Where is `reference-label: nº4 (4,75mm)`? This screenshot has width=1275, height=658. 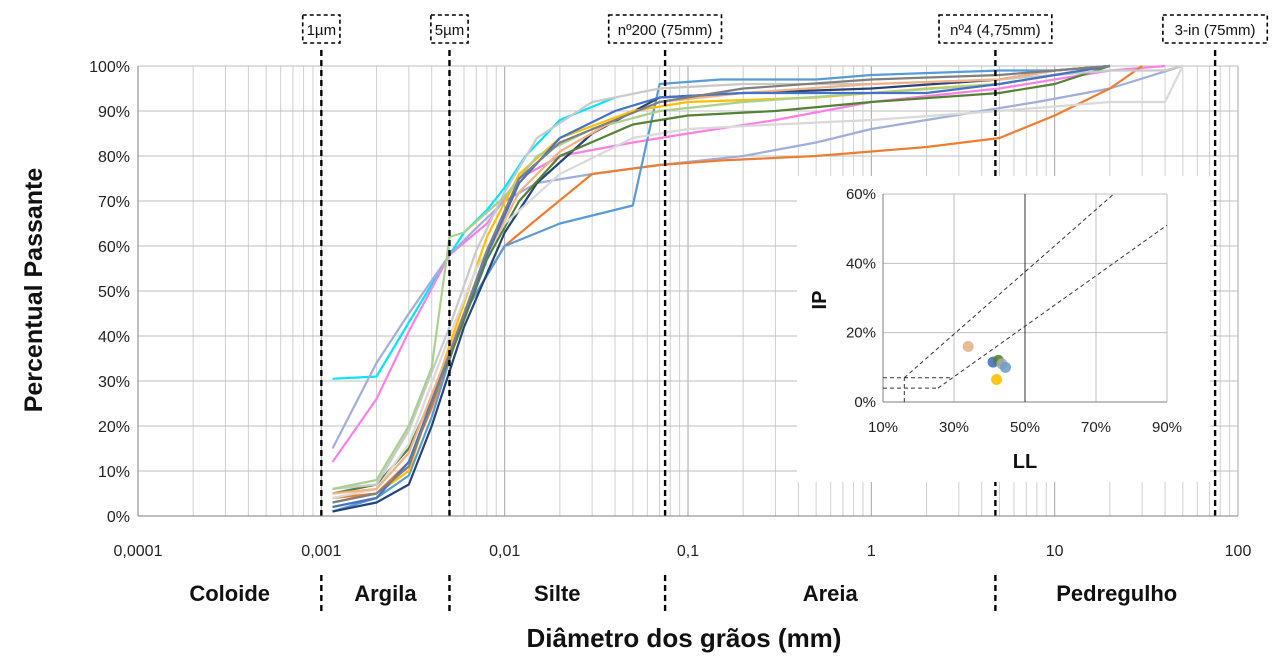 reference-label: nº4 (4,75mm) is located at coordinates (995, 30).